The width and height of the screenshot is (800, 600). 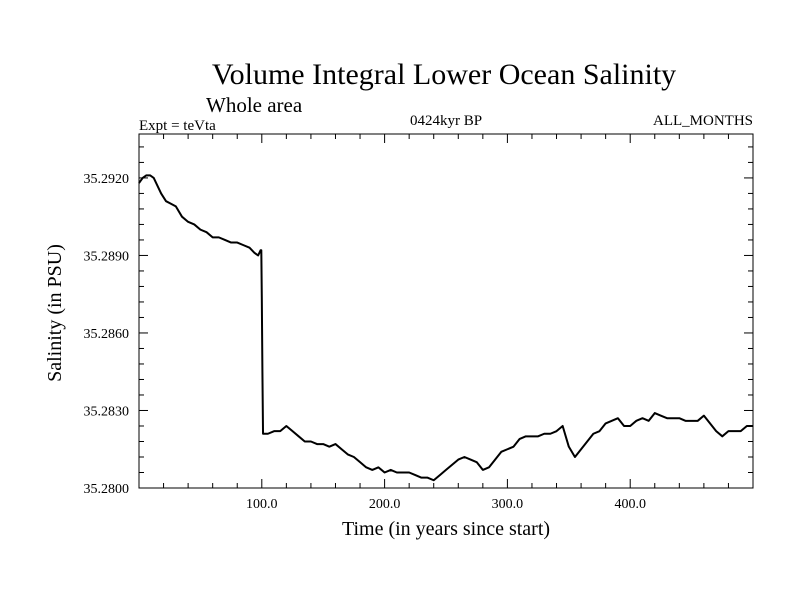 I want to click on y-tick-label: 35.2920, so click(x=107, y=179).